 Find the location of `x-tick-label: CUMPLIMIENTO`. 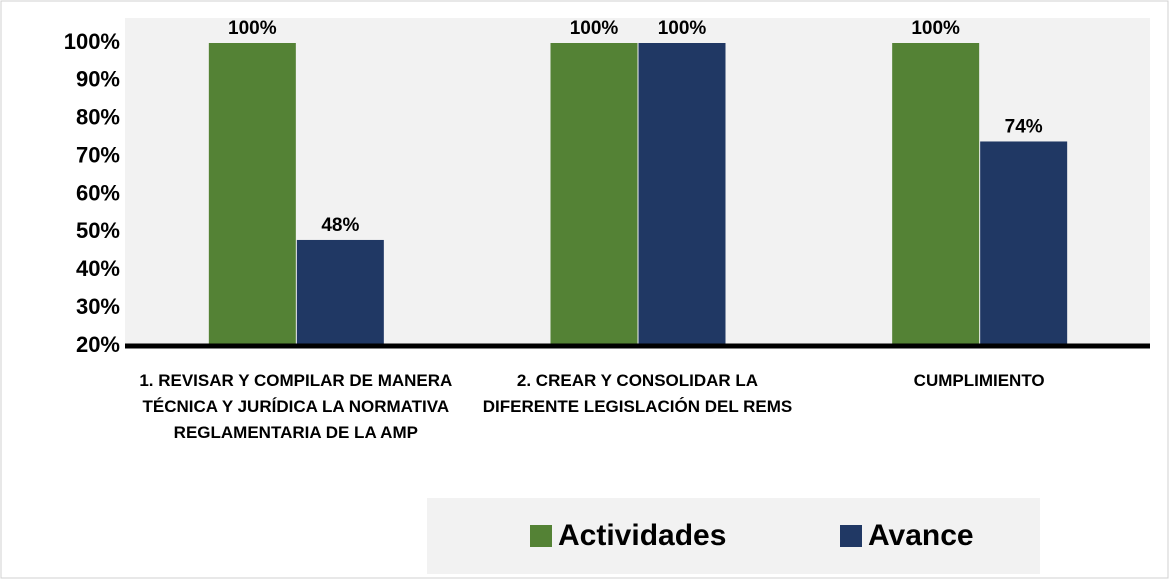

x-tick-label: CUMPLIMIENTO is located at coordinates (979, 380).